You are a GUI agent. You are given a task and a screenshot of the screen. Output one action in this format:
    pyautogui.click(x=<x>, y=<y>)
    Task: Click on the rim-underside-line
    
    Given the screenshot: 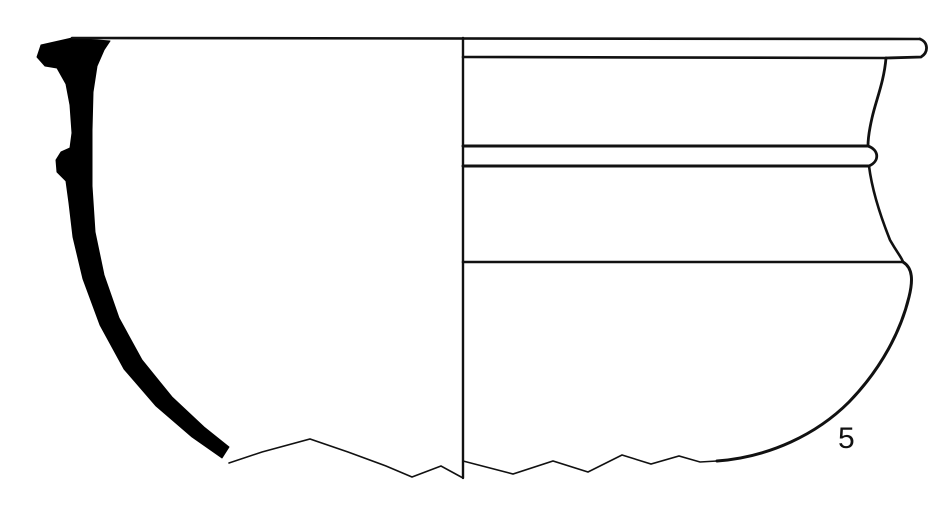 What is the action you would take?
    pyautogui.click(x=674, y=57)
    